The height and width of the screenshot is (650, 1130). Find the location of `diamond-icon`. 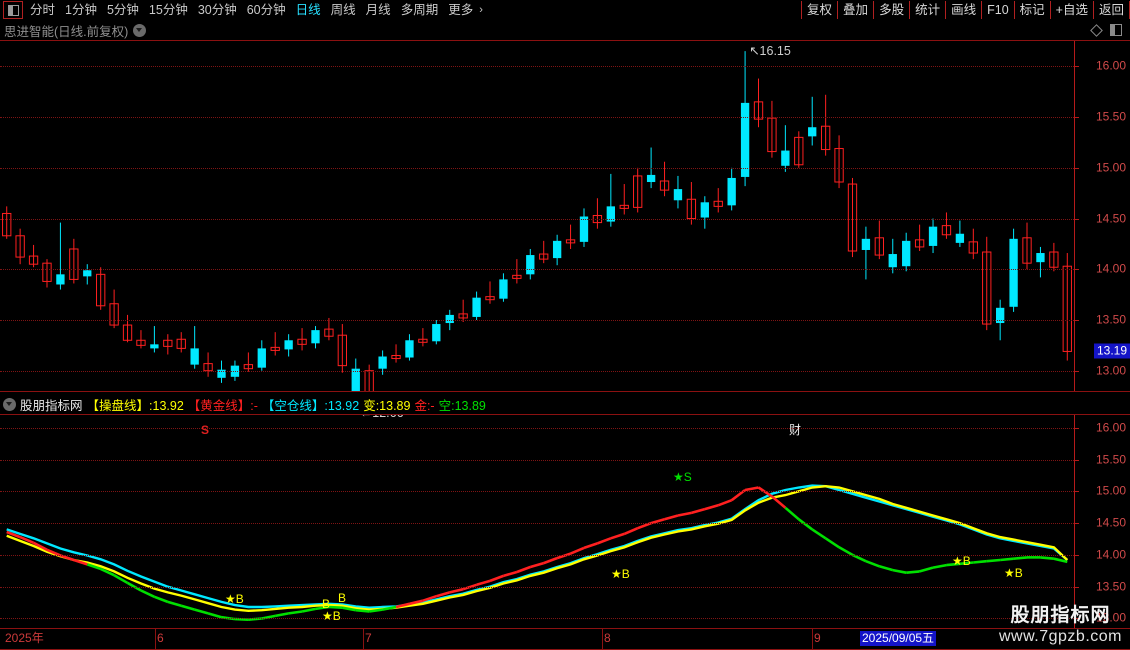

diamond-icon is located at coordinates (1096, 30).